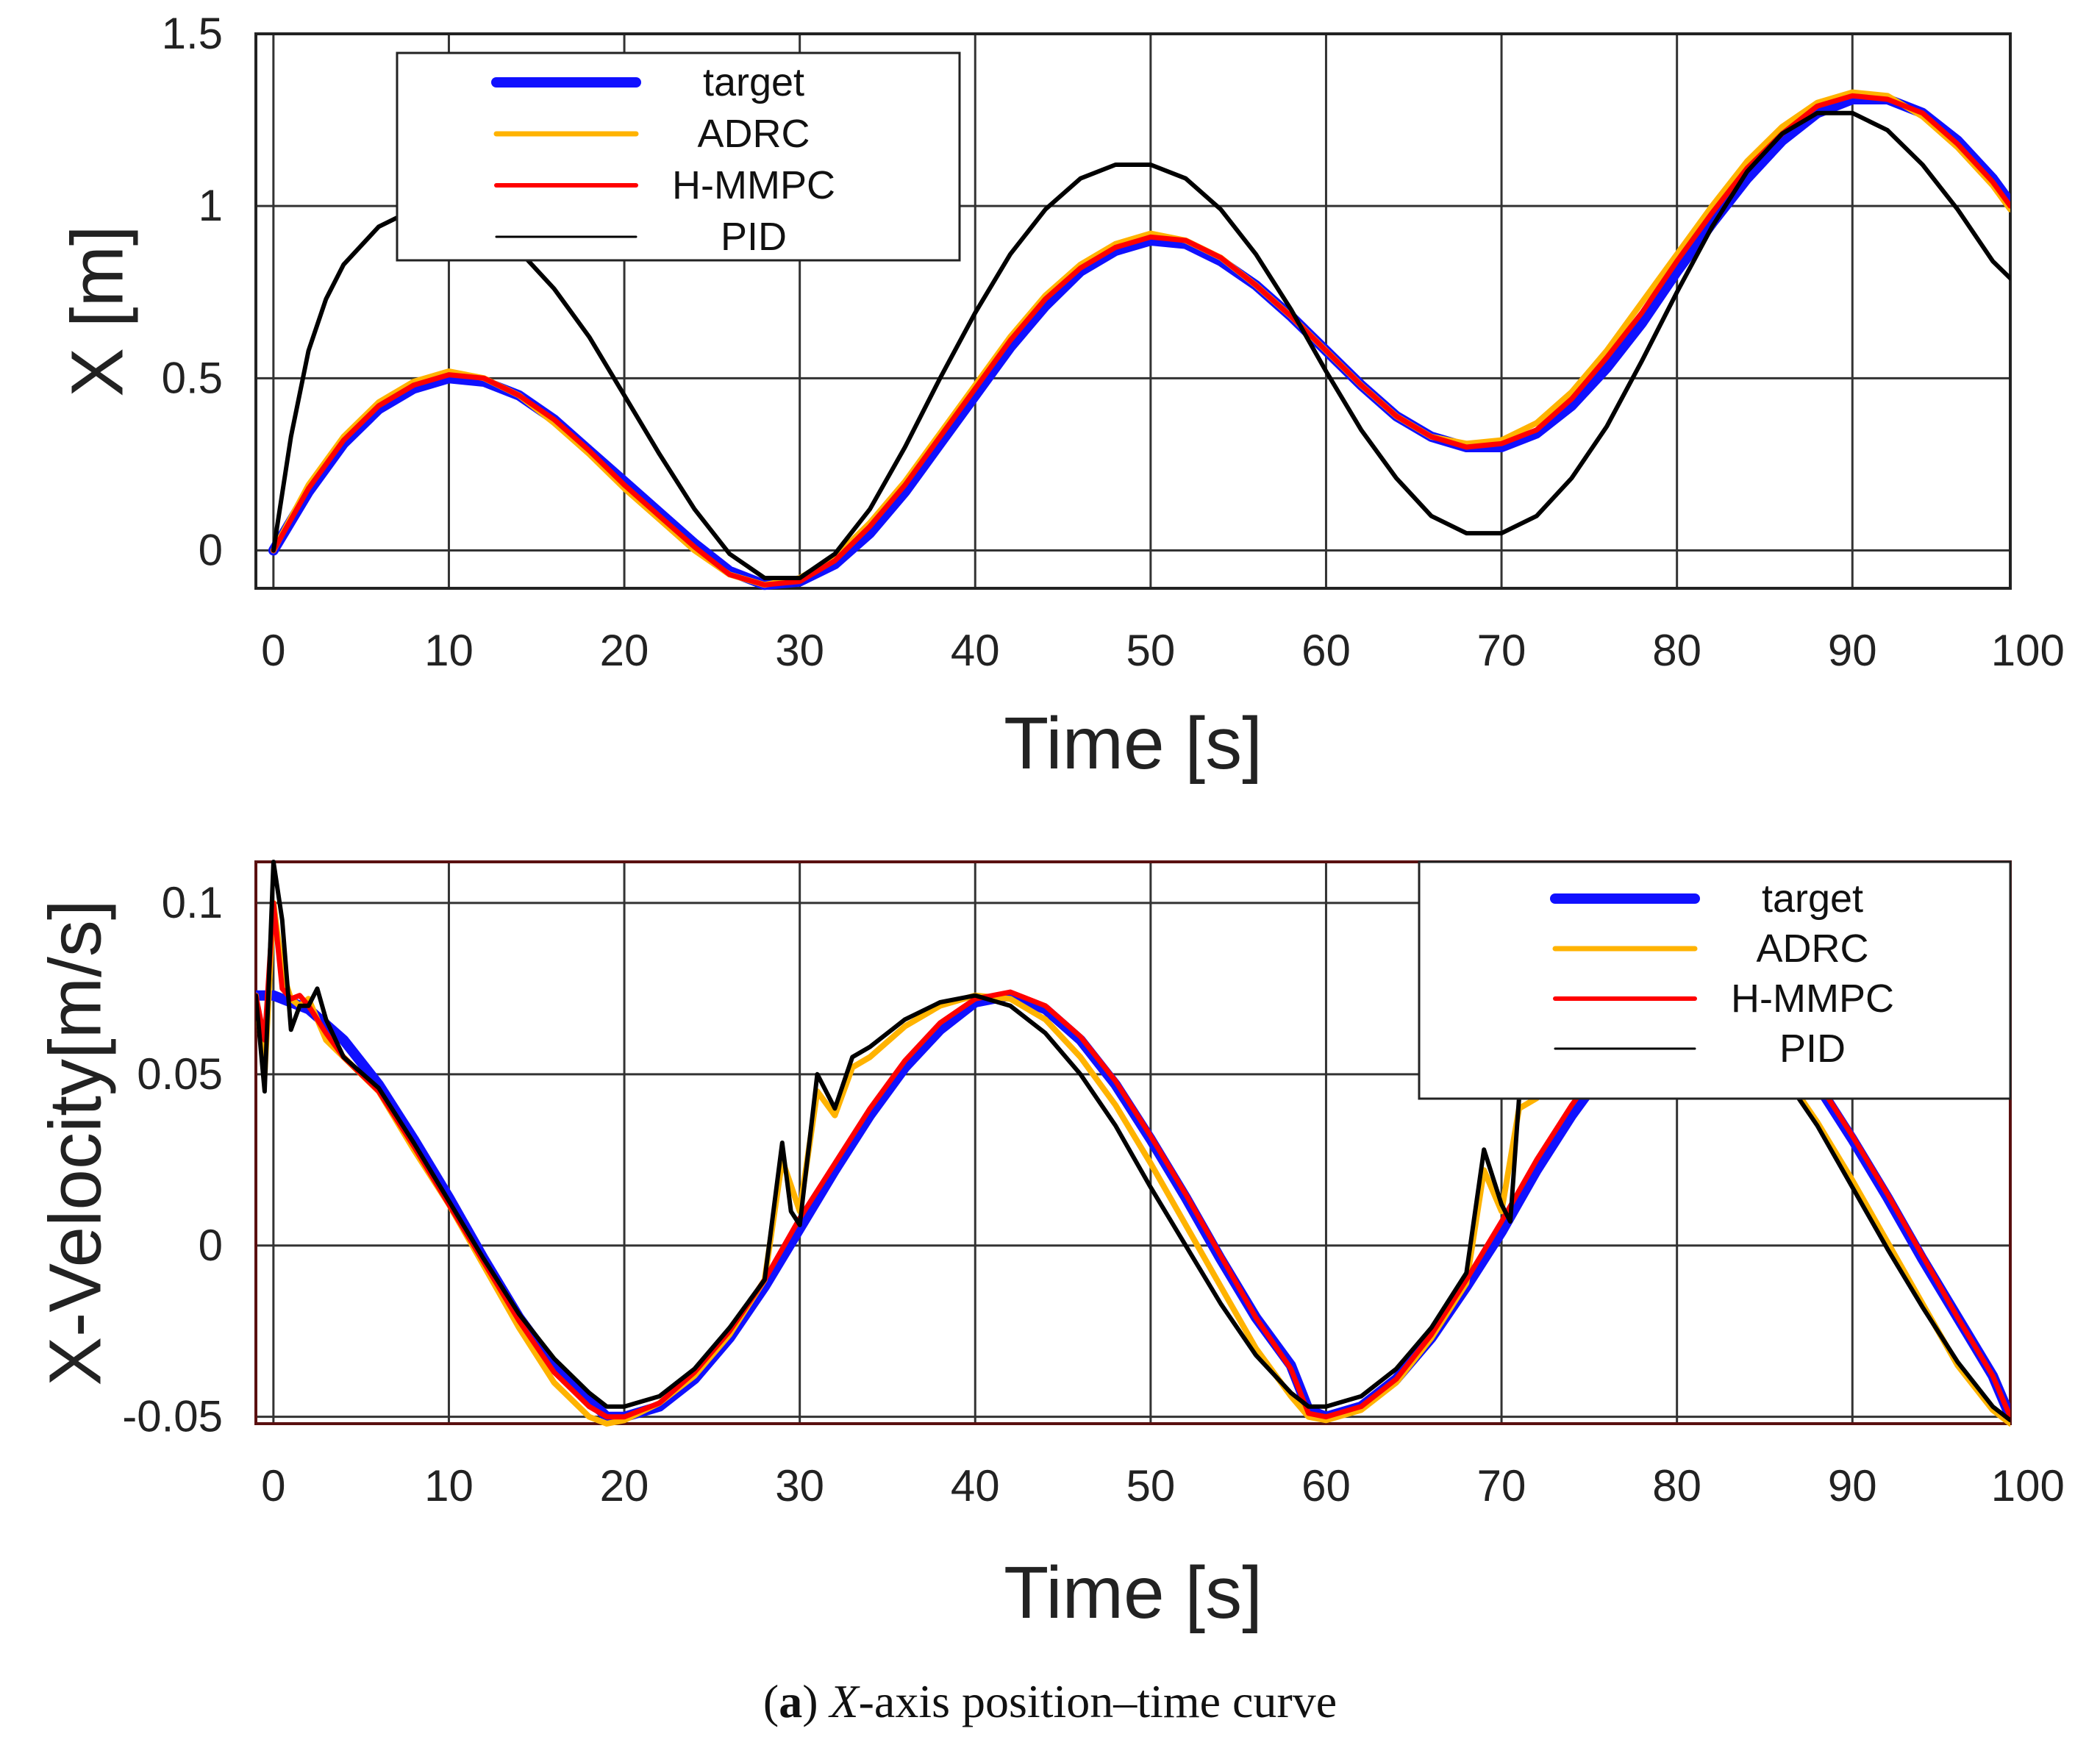  Describe the element at coordinates (211, 205) in the screenshot. I see `y-tick-label: 1` at that location.